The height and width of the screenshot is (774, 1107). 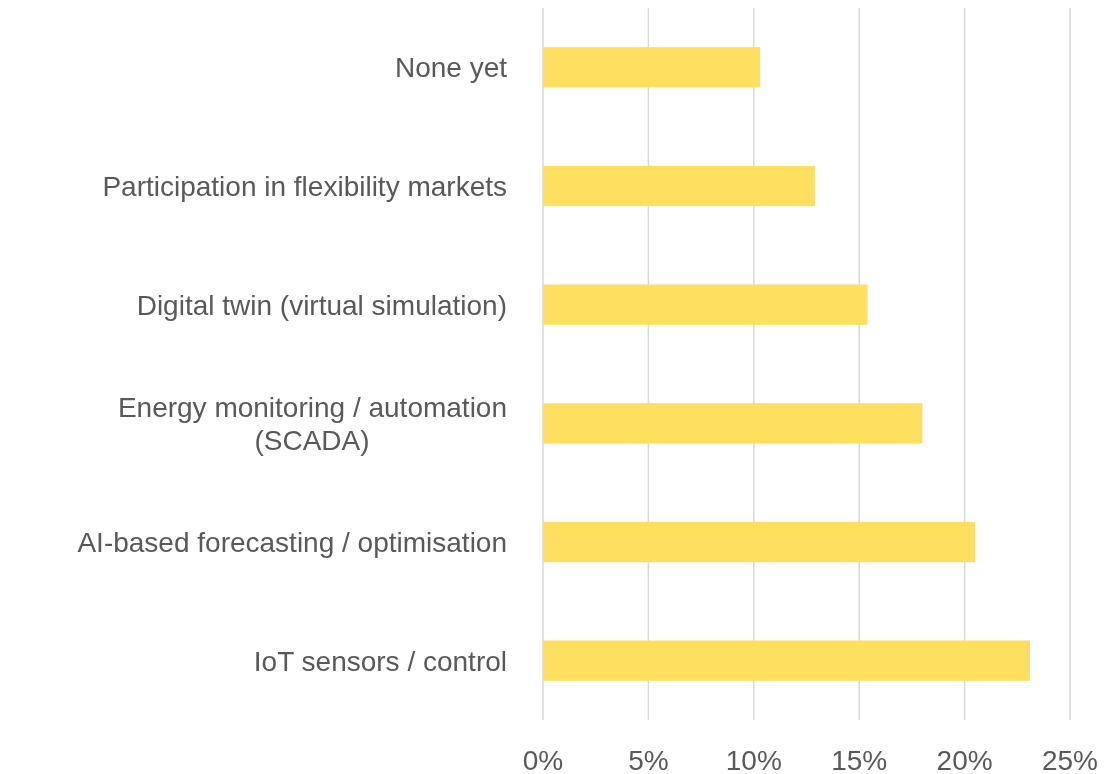 What do you see at coordinates (543, 759) in the screenshot?
I see `x-tick-label: 0%` at bounding box center [543, 759].